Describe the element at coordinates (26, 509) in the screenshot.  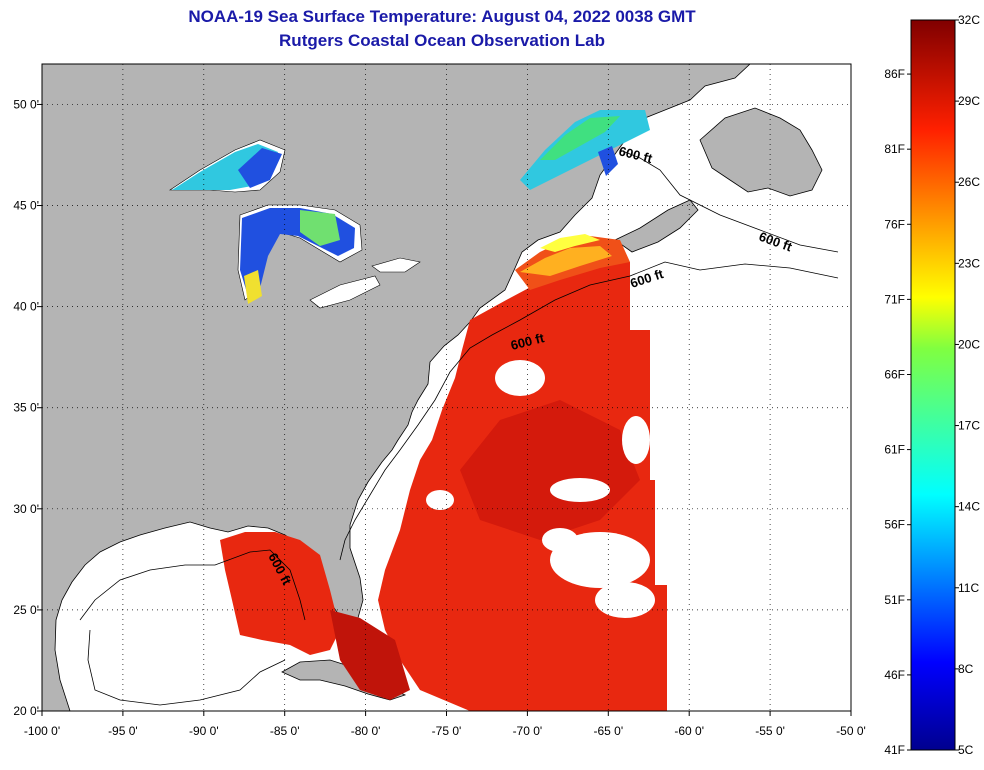
I see `y-tick-label: 30 0'` at that location.